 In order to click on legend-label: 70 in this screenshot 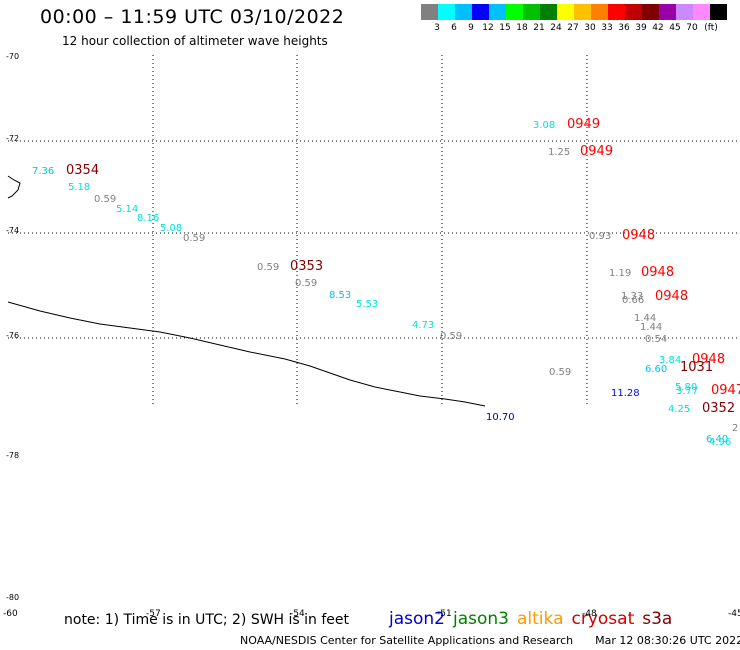, I will do `click(692, 28)`.